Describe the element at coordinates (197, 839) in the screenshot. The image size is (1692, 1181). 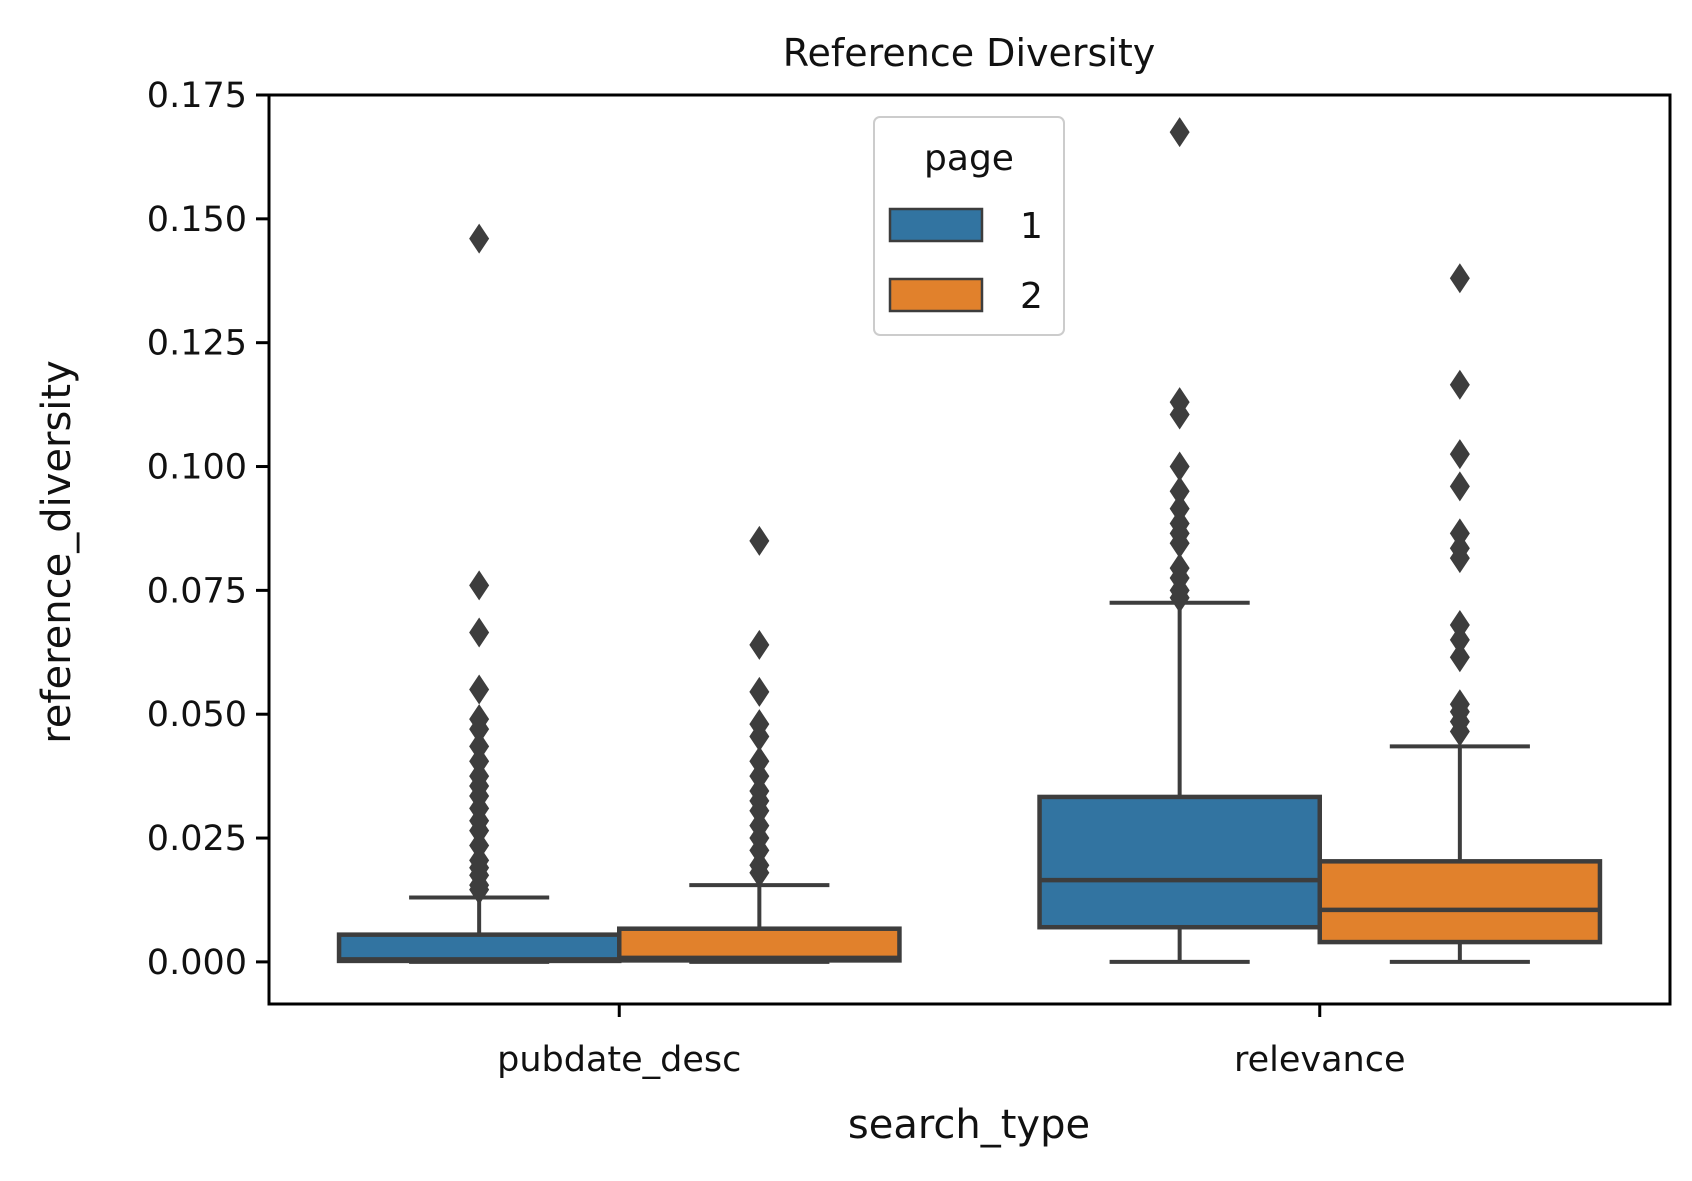
I see `y-tick-label: 0.025` at that location.